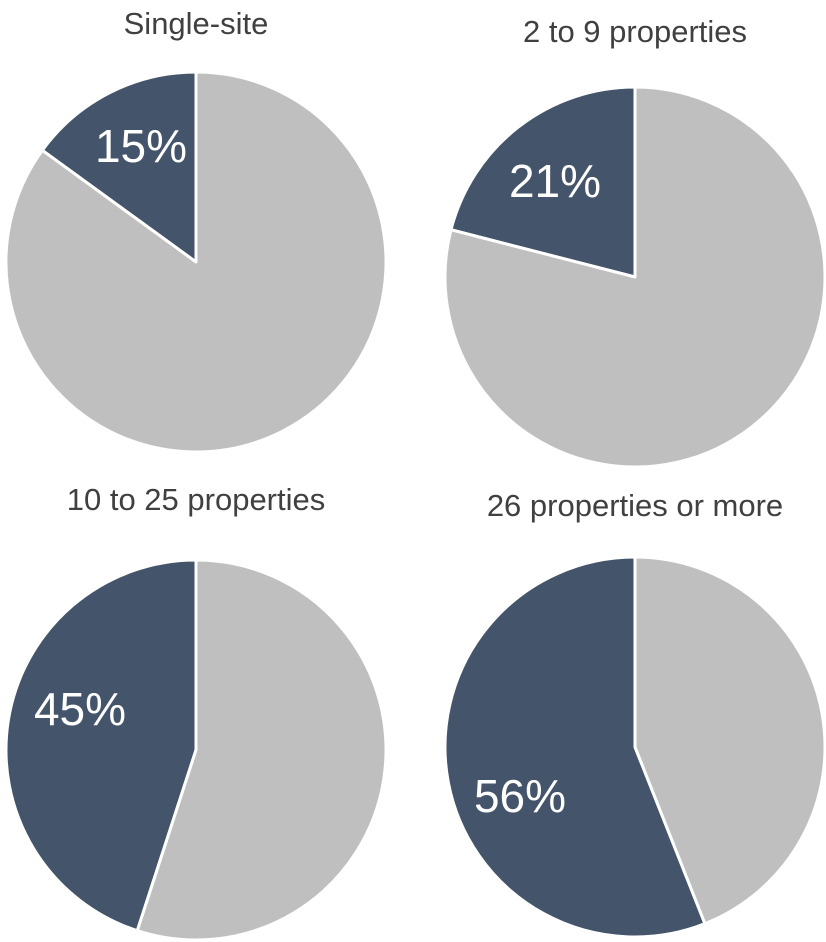  I want to click on pie-title: 10 to 25 properties, so click(196, 499).